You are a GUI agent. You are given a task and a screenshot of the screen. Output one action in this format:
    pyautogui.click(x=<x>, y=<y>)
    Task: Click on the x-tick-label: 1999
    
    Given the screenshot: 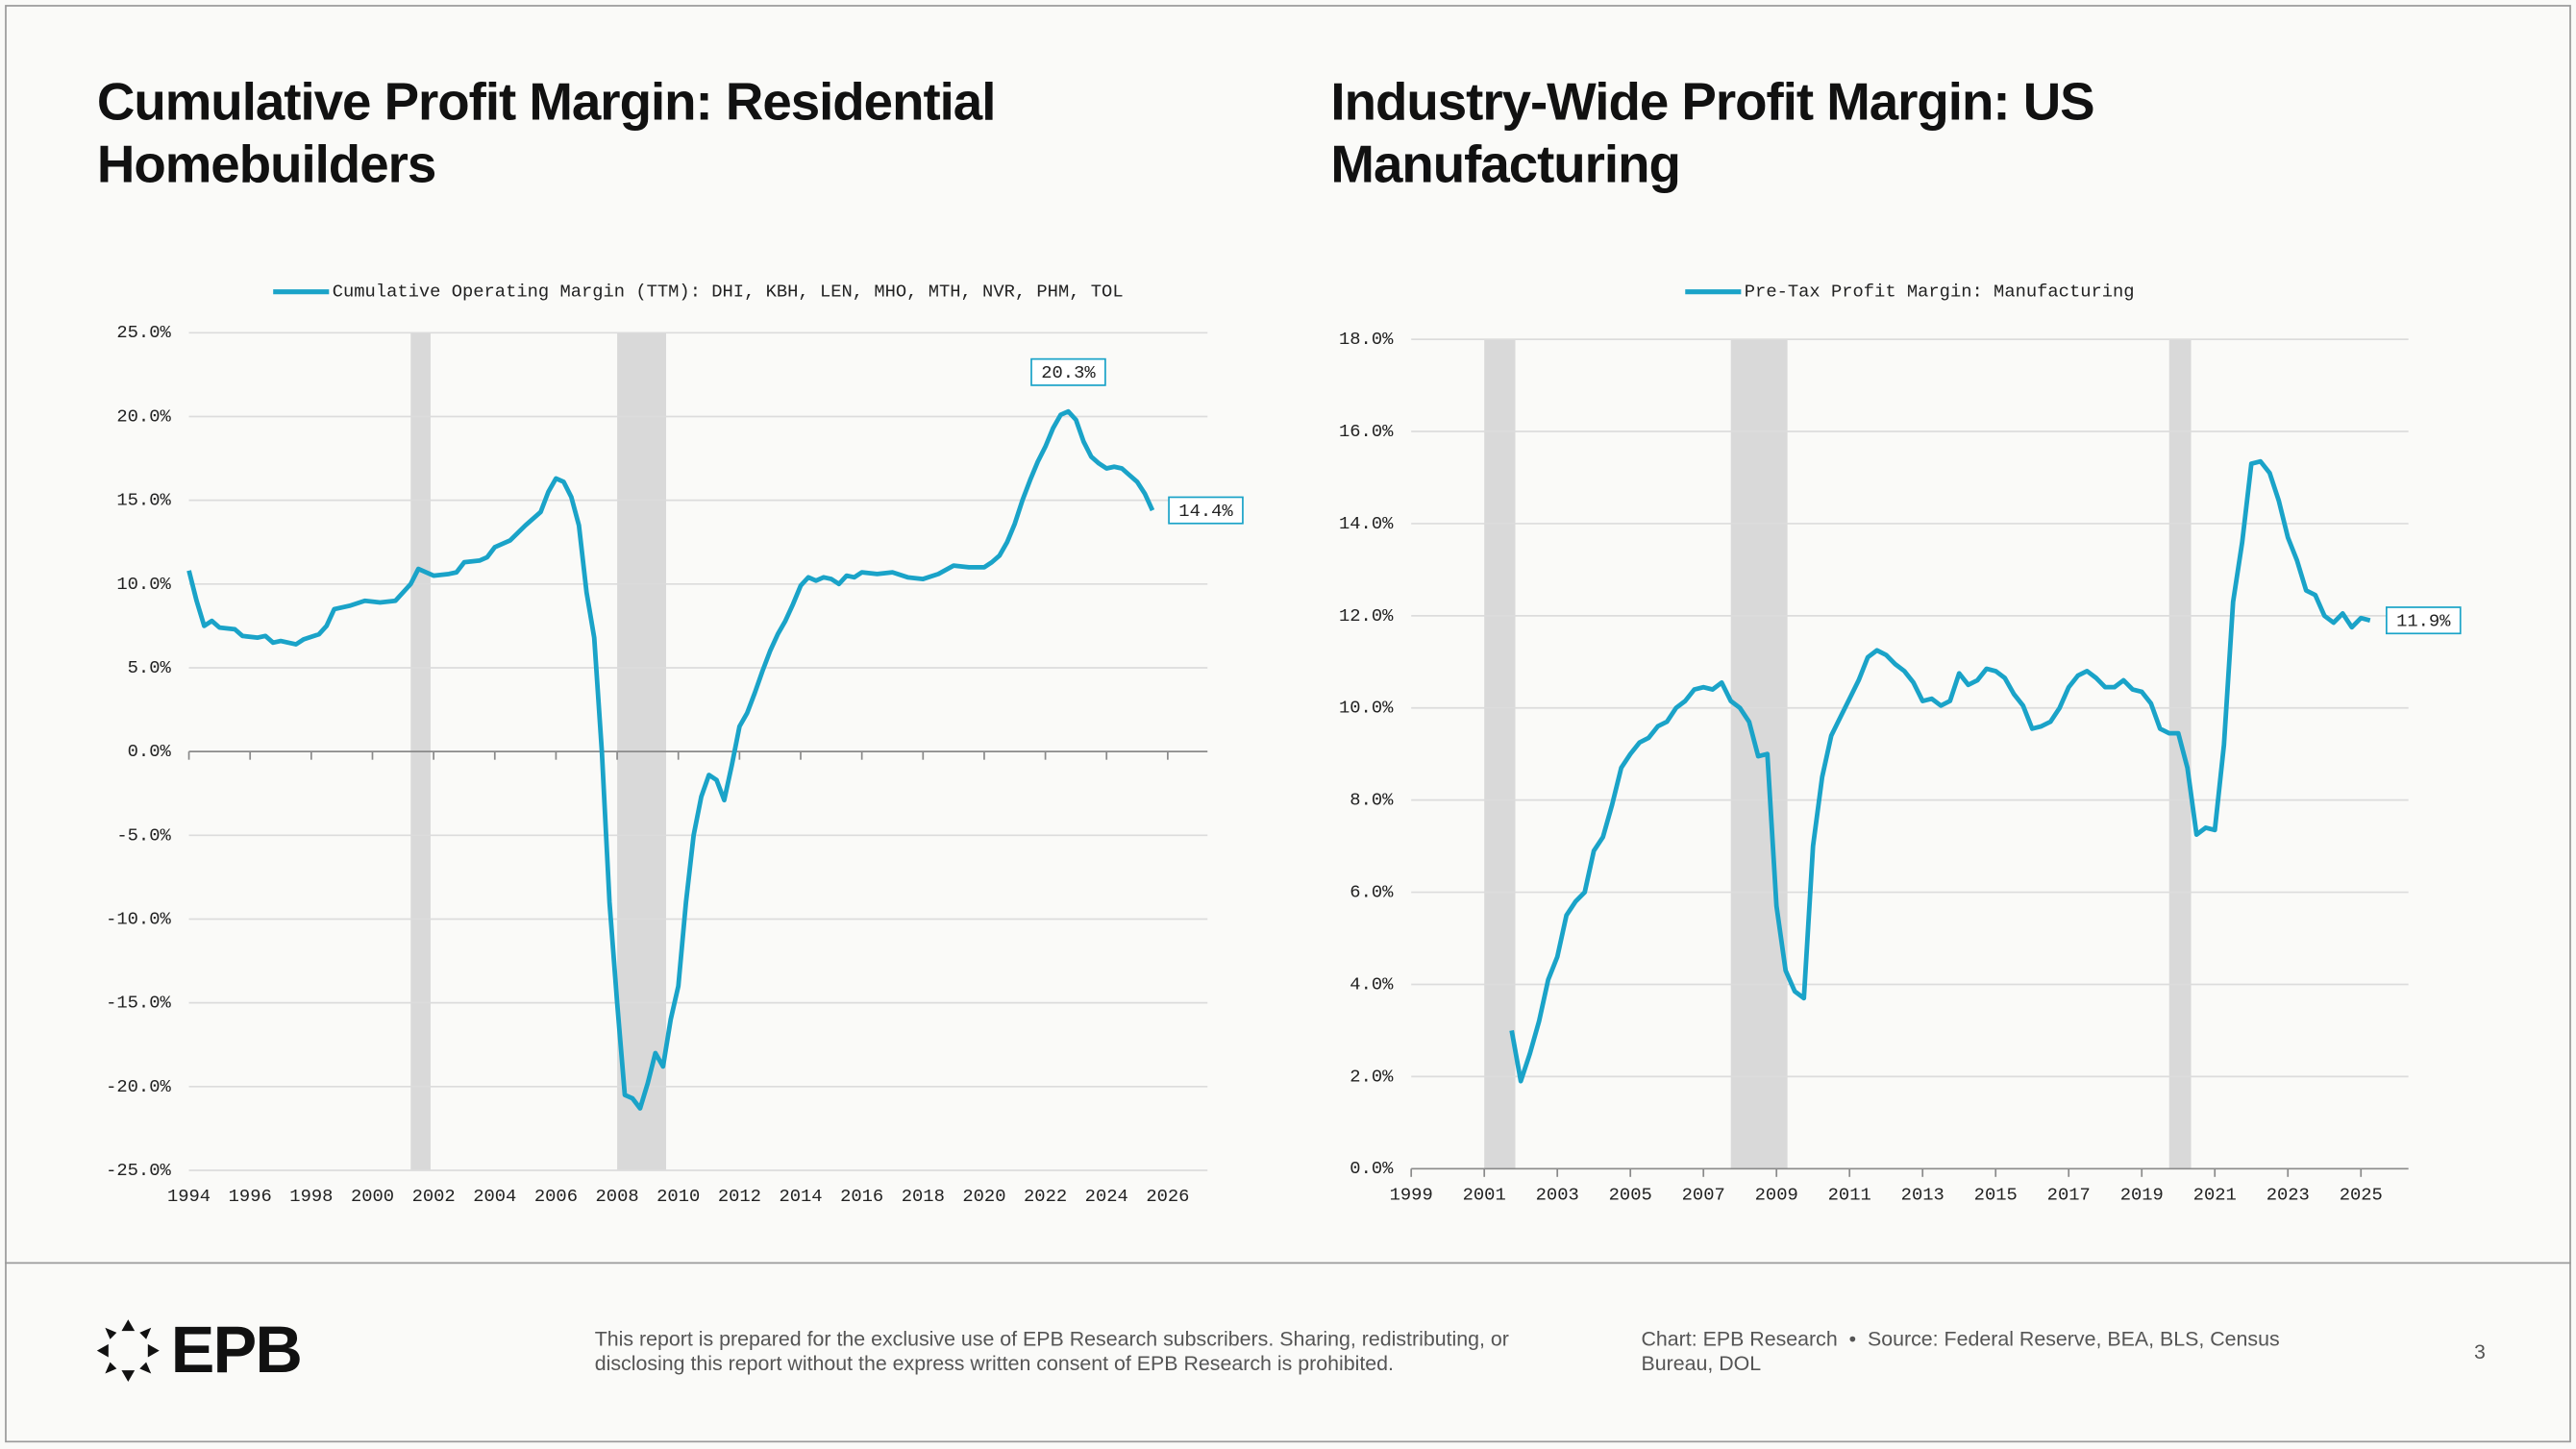 What is the action you would take?
    pyautogui.click(x=1411, y=1195)
    